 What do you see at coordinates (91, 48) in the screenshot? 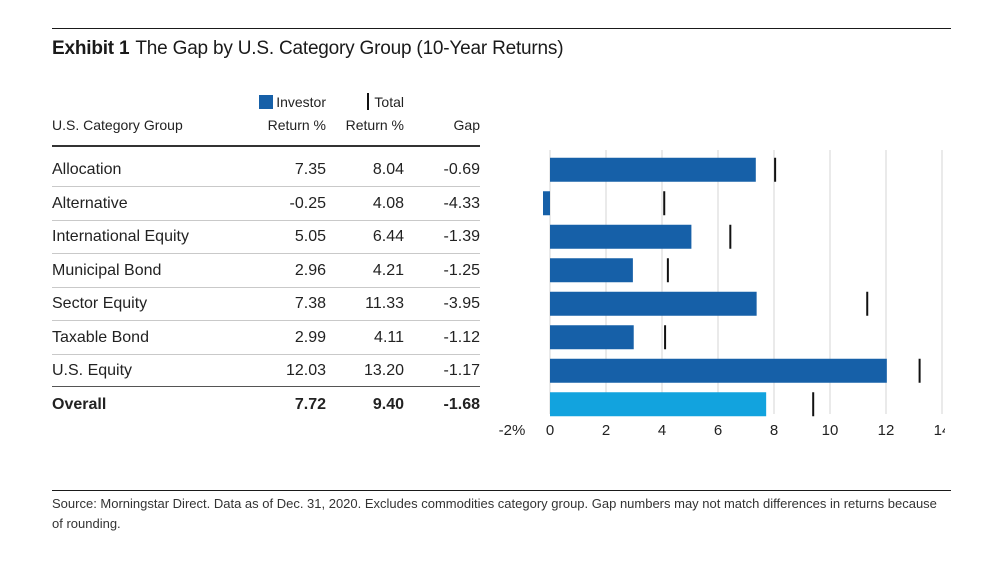
I see `exhibit-label: Exhibit 1` at bounding box center [91, 48].